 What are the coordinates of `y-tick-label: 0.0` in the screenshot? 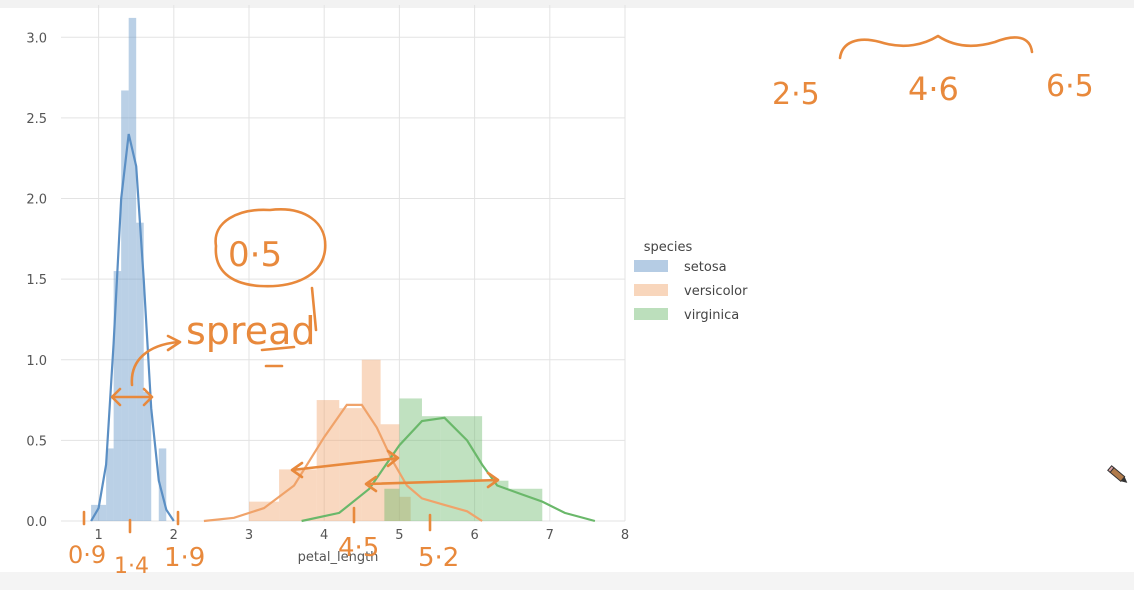 It's located at (36, 522).